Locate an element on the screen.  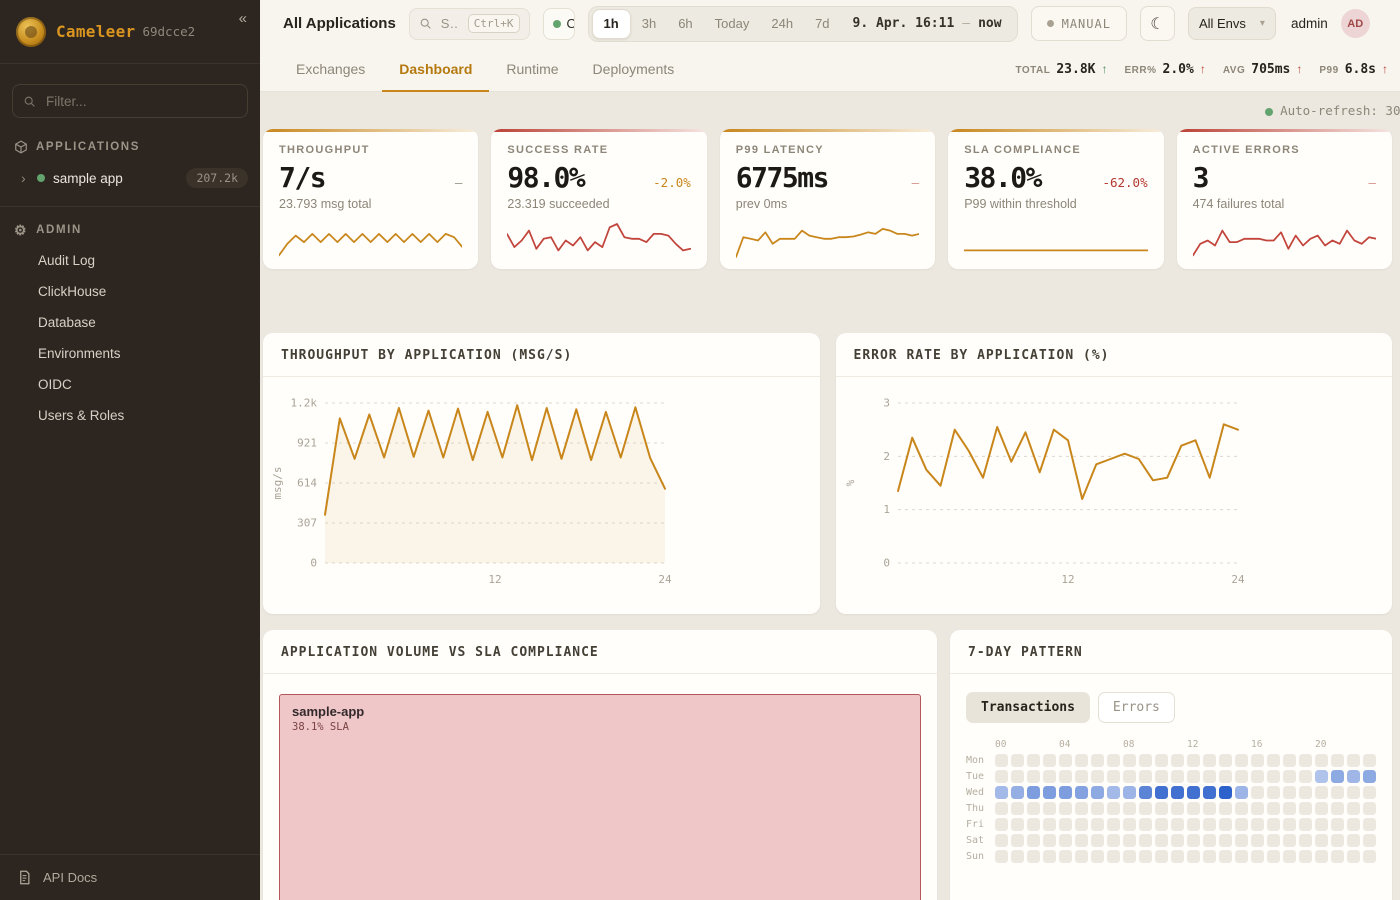
tab-runtime: Runtime is located at coordinates (532, 69).